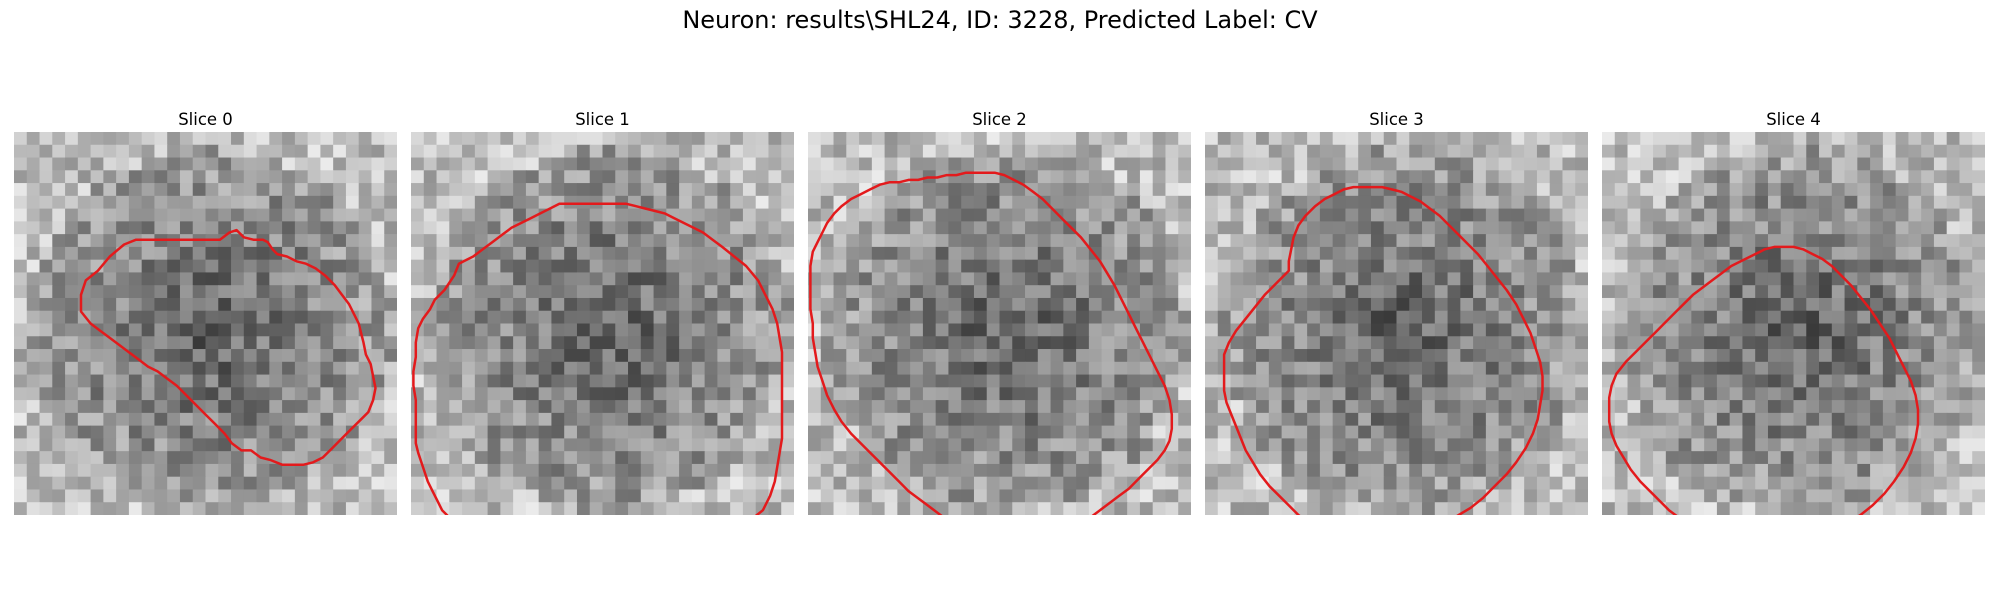  I want to click on slice-panel-0: Slice 0, so click(205, 311).